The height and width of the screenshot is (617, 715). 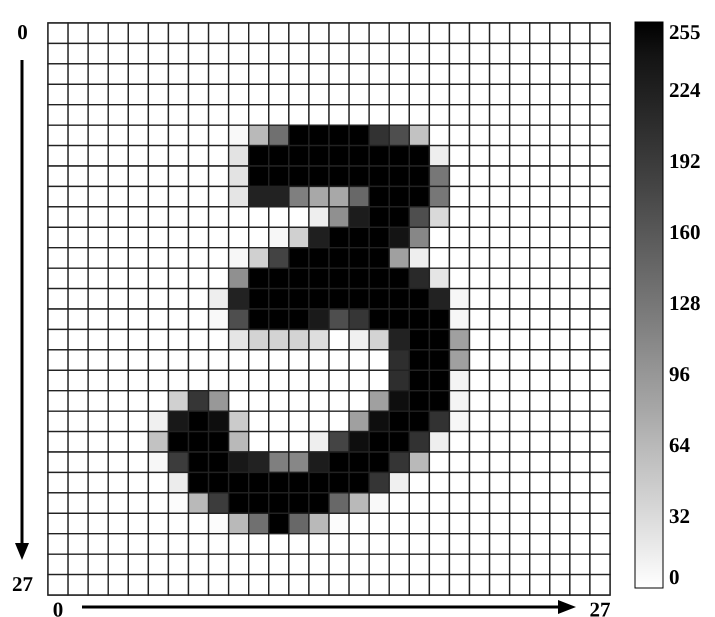 What do you see at coordinates (685, 90) in the screenshot?
I see `color-bar-label: 224` at bounding box center [685, 90].